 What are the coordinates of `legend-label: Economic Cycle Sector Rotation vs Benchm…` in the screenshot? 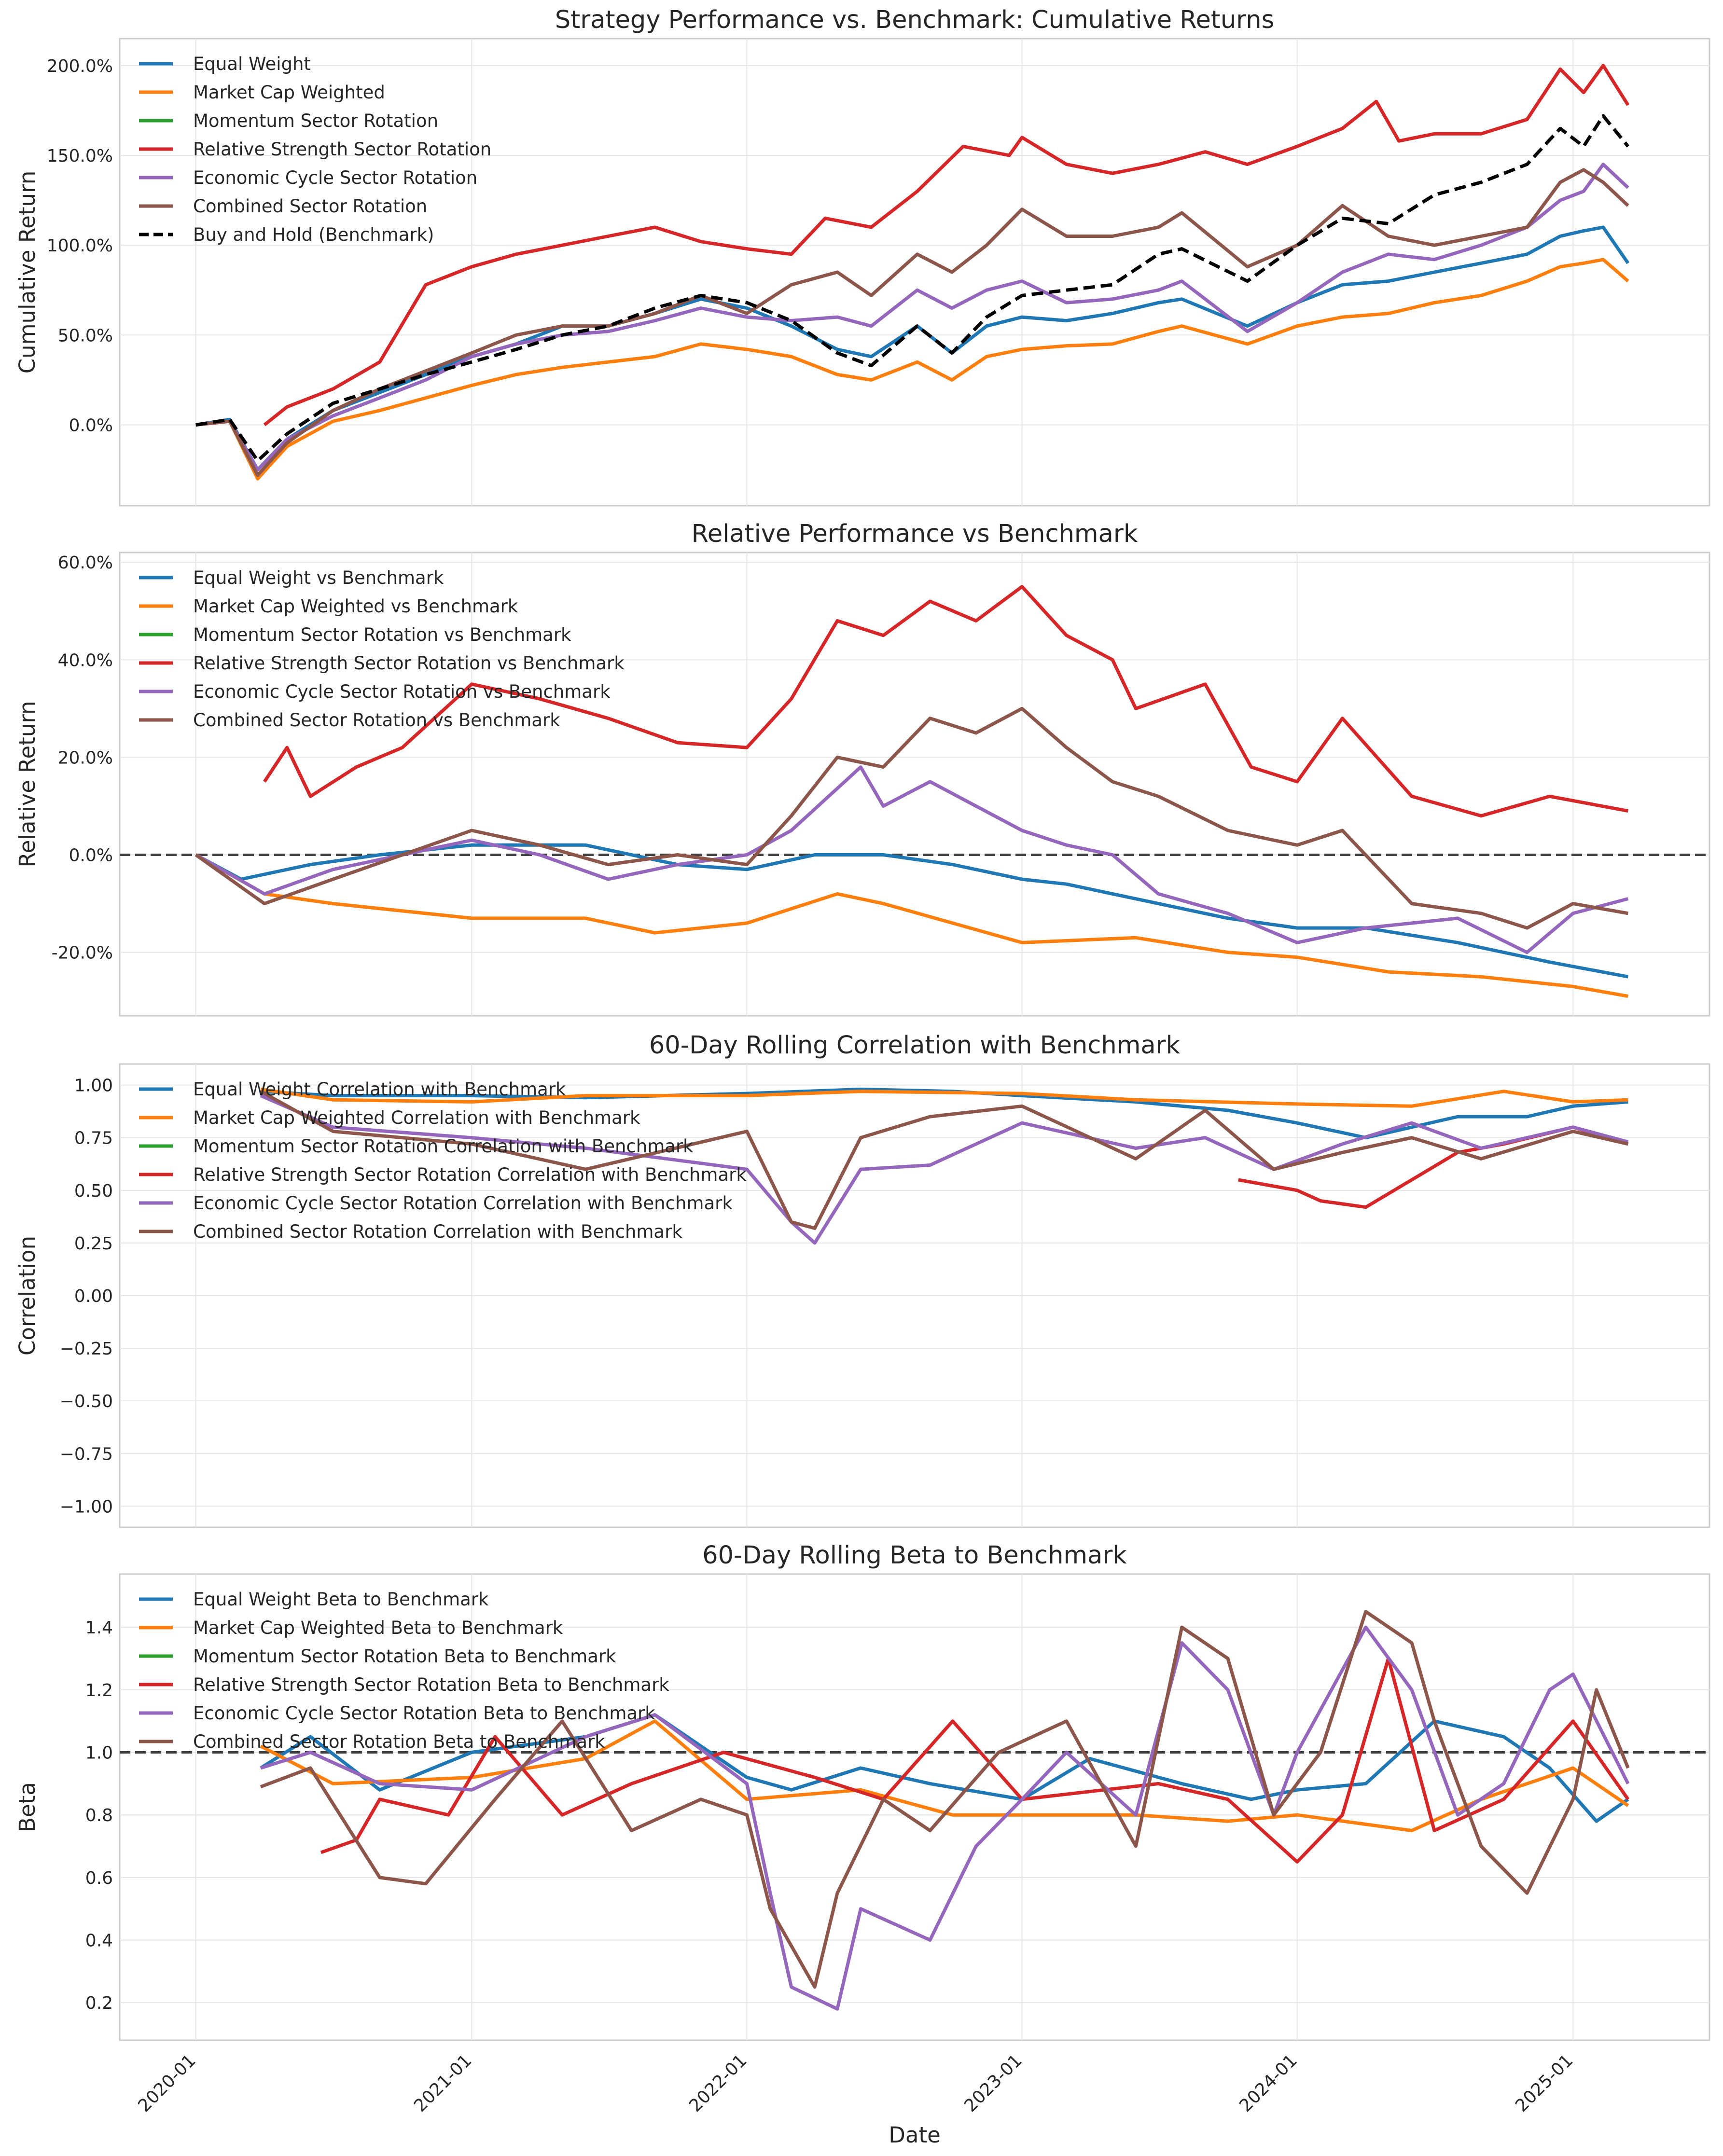 It's located at (402, 691).